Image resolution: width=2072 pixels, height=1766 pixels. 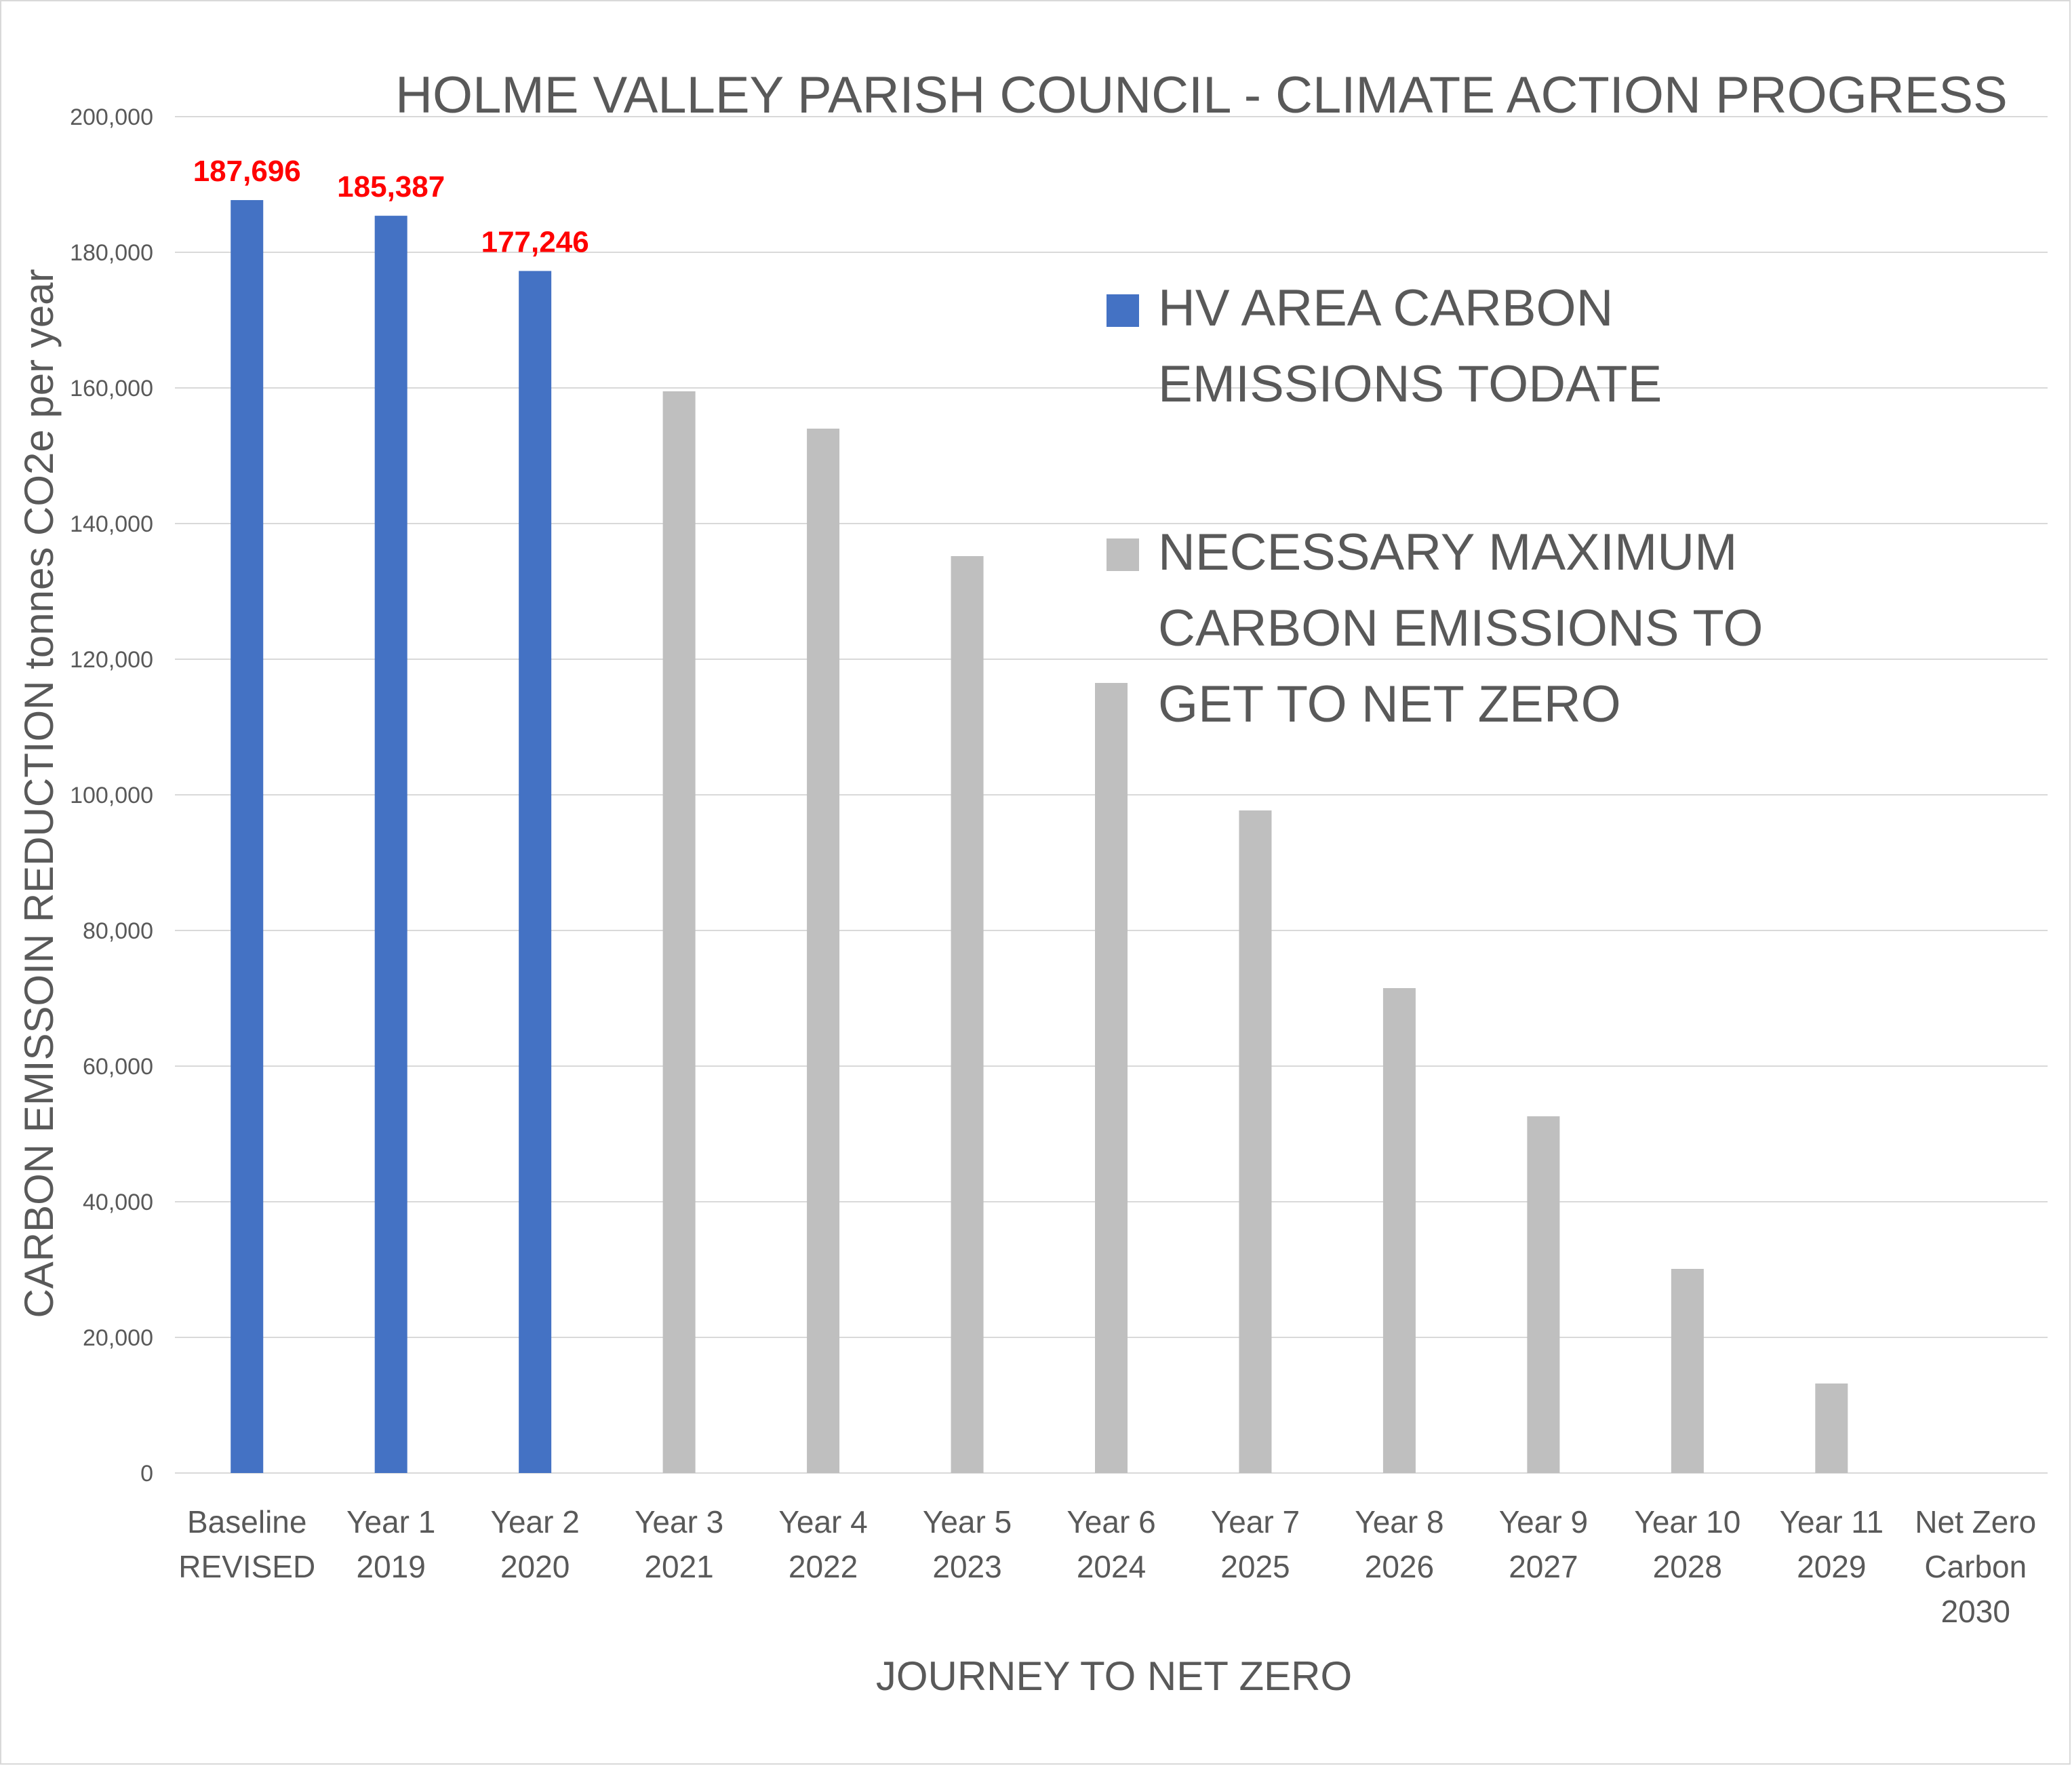 I want to click on y-tick-label: 80,000, so click(x=118, y=931).